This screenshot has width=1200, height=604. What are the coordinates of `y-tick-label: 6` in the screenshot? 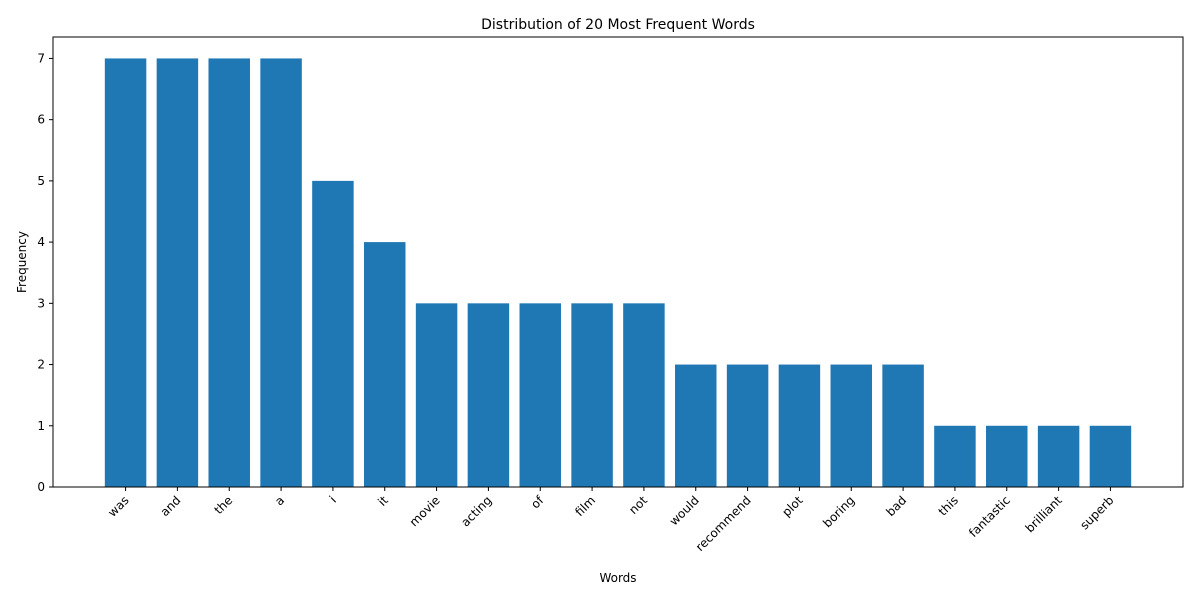 It's located at (41, 120).